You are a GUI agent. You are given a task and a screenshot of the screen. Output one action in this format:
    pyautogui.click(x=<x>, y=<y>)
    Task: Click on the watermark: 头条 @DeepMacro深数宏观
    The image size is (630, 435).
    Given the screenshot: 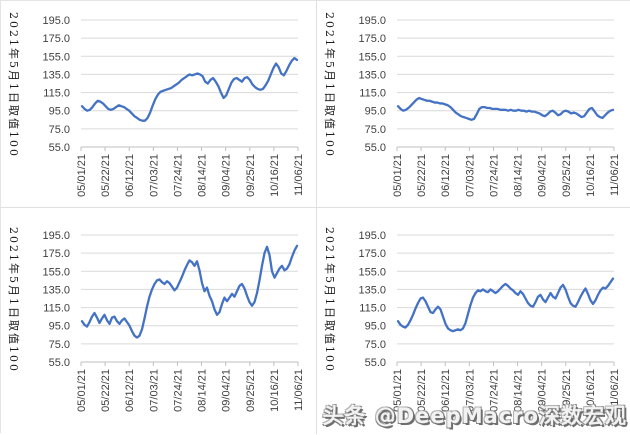 What is the action you would take?
    pyautogui.click(x=474, y=416)
    